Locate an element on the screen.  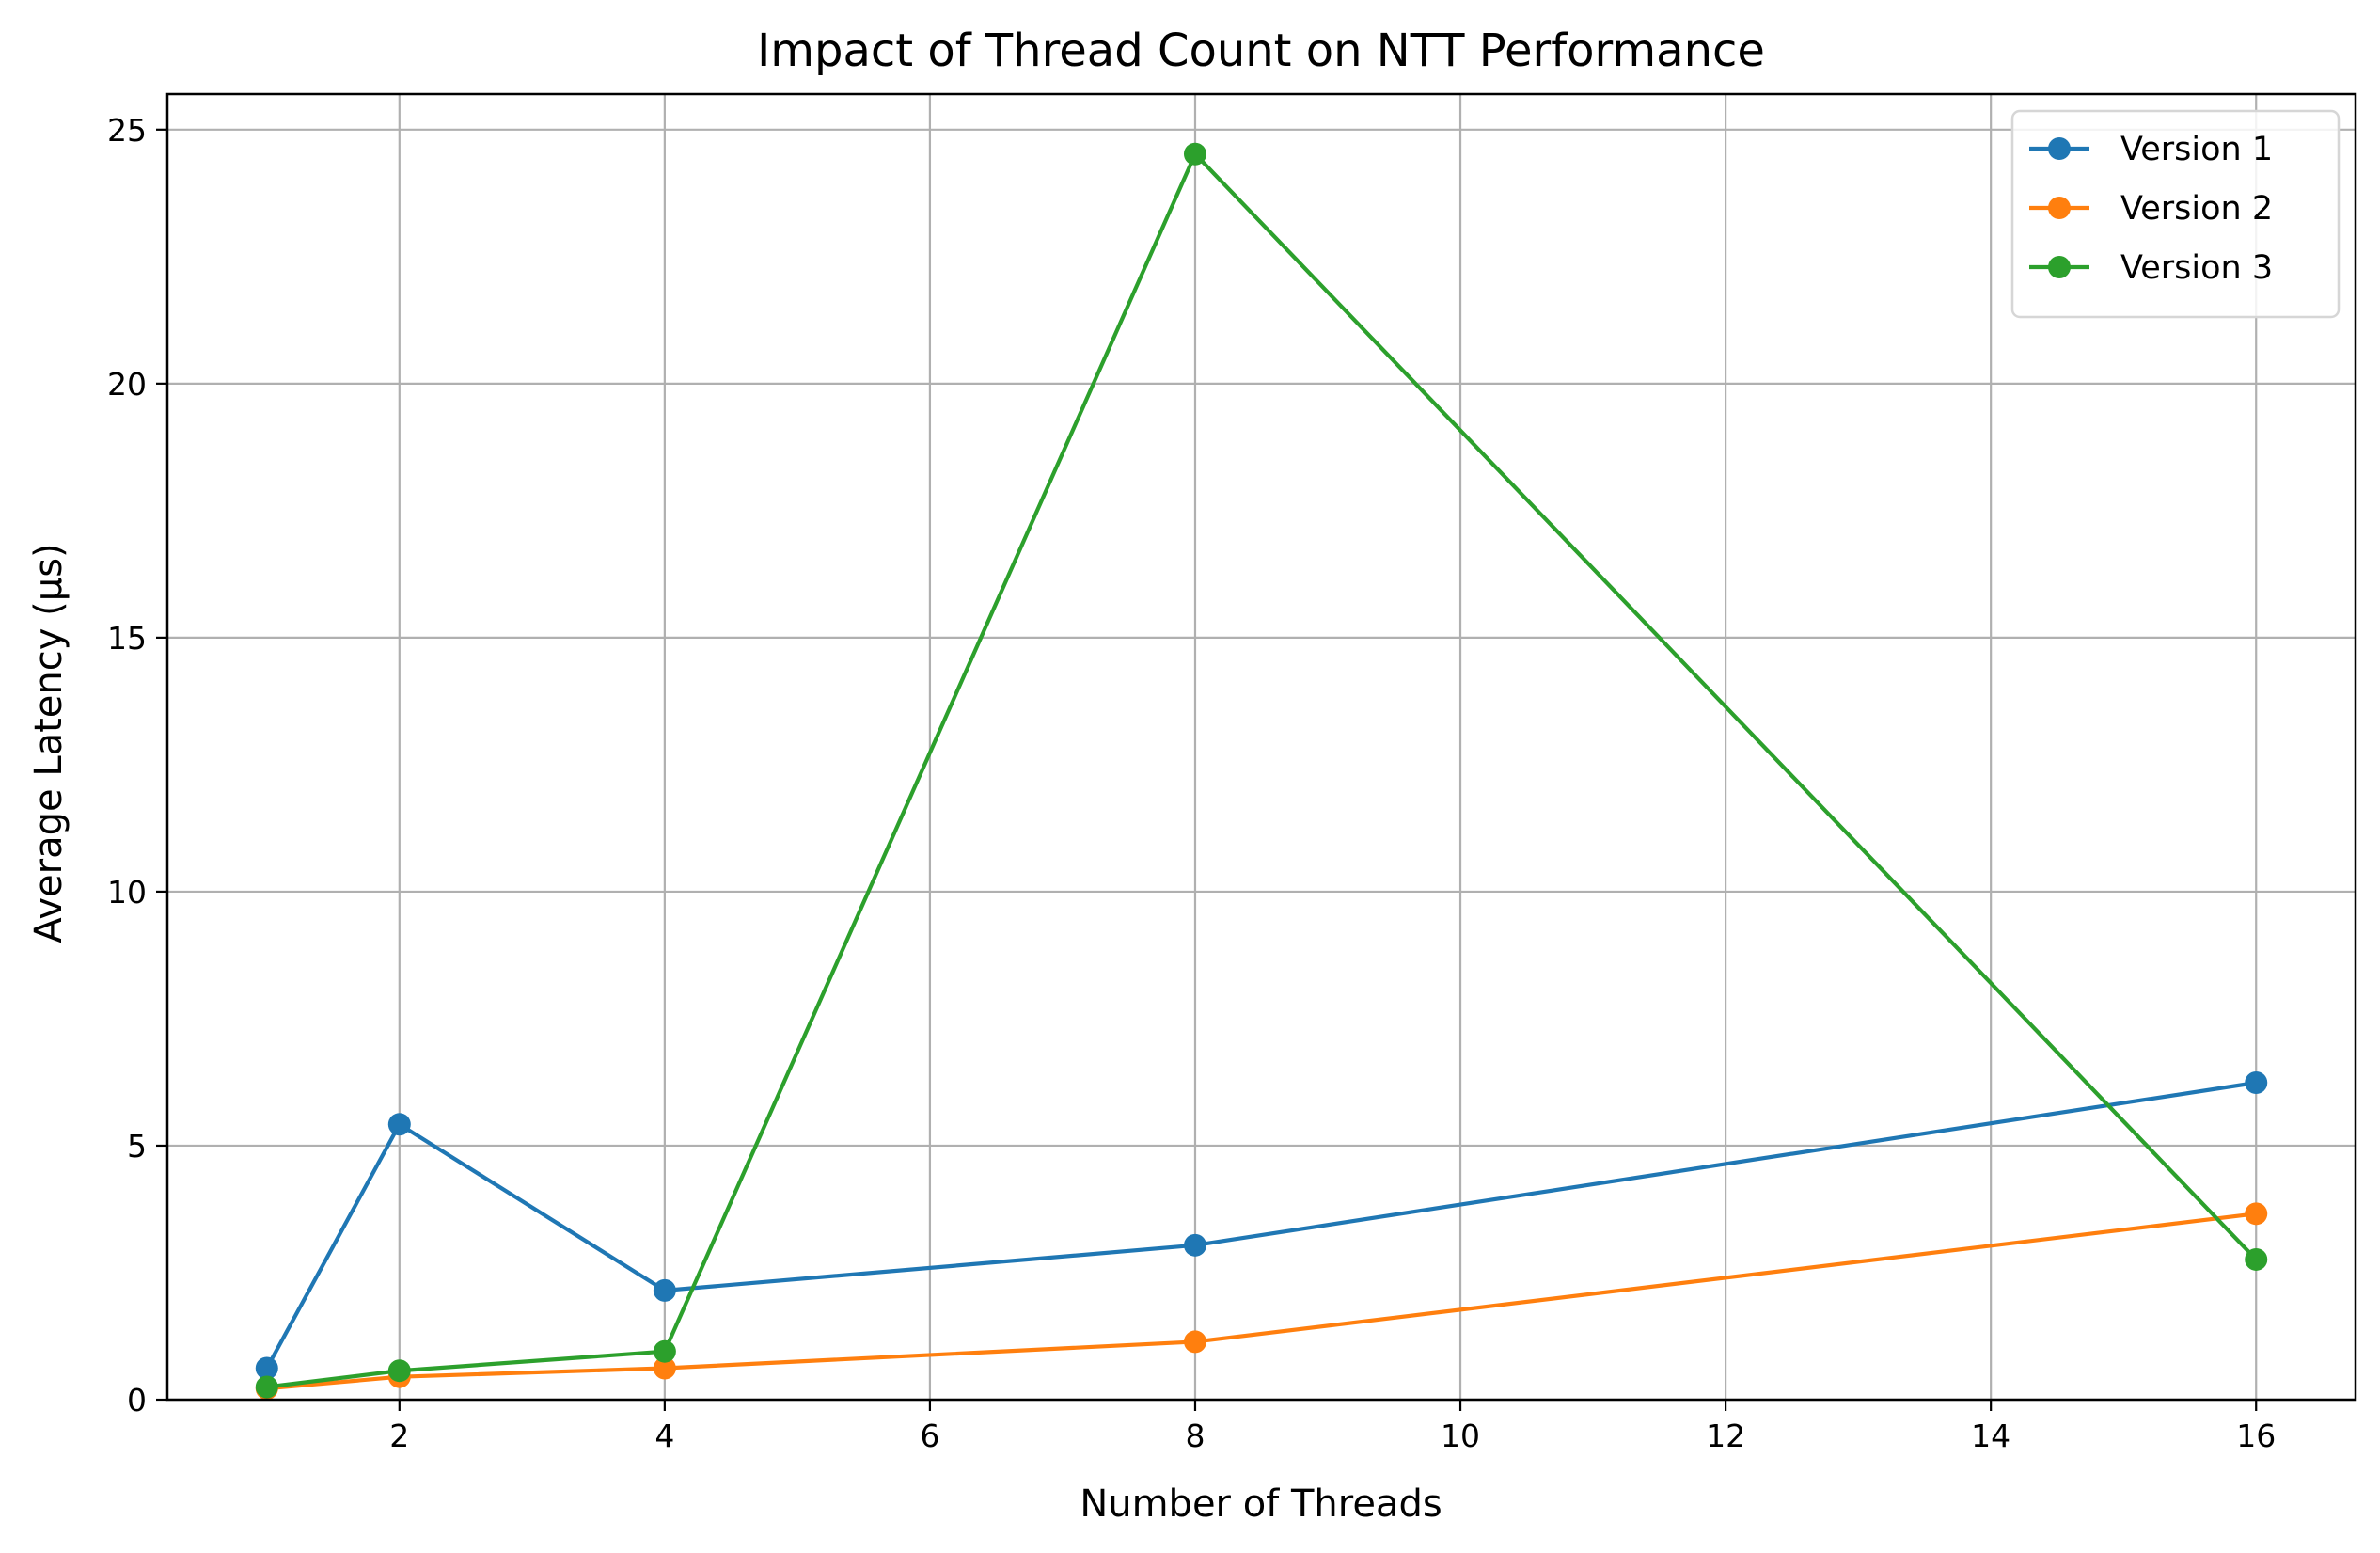
x-tick-label: 4 is located at coordinates (664, 1436).